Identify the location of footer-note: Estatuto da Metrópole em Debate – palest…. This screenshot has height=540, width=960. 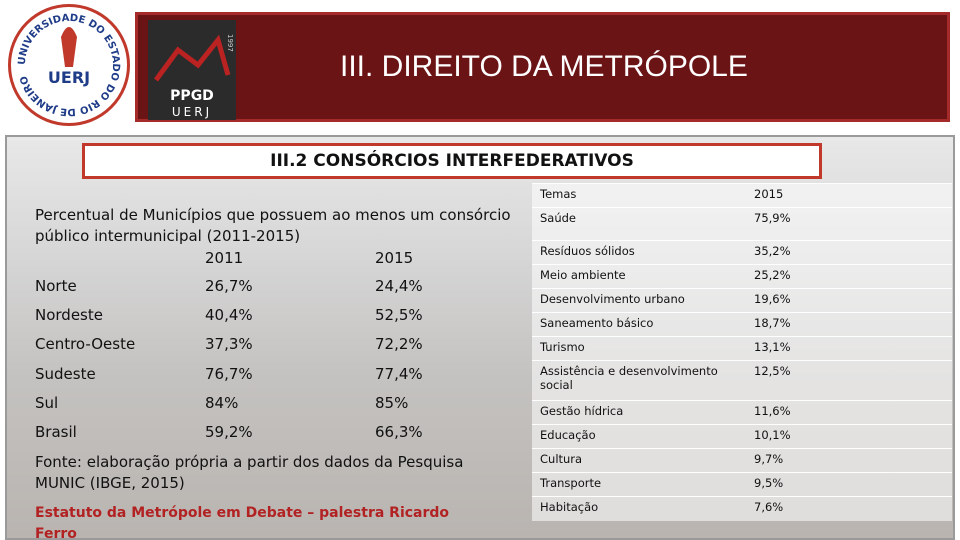
(242, 522).